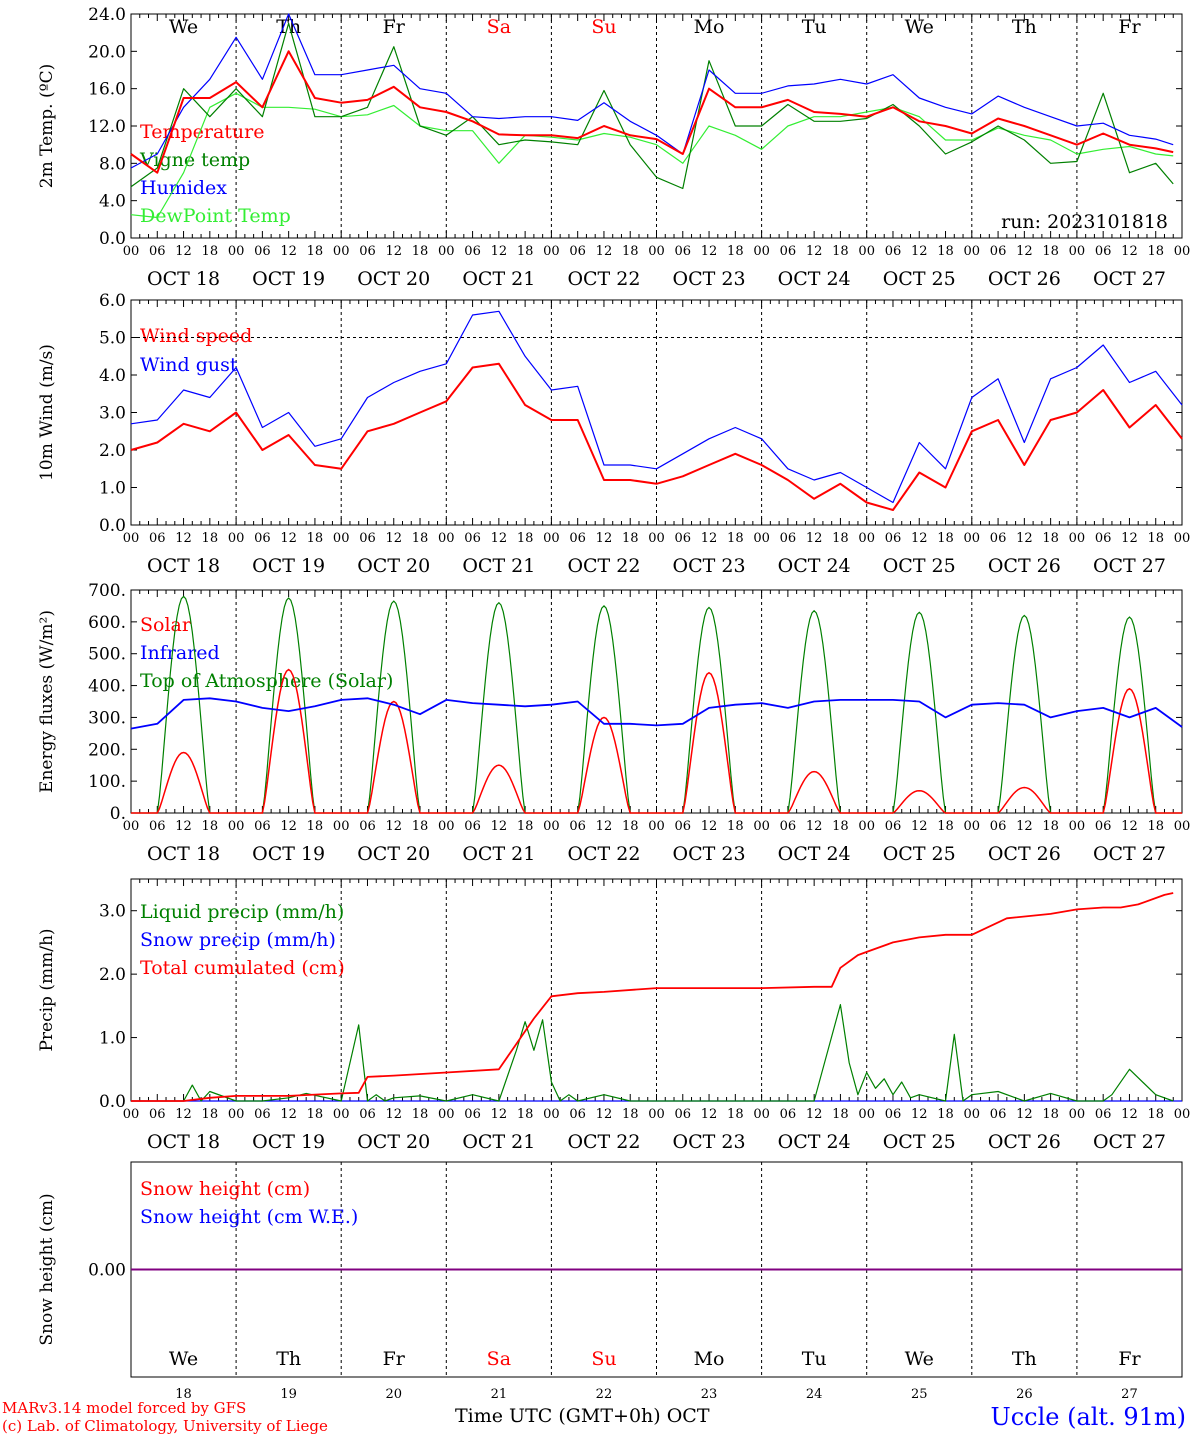  What do you see at coordinates (919, 279) in the screenshot?
I see `temp-date-label: OCT 25` at bounding box center [919, 279].